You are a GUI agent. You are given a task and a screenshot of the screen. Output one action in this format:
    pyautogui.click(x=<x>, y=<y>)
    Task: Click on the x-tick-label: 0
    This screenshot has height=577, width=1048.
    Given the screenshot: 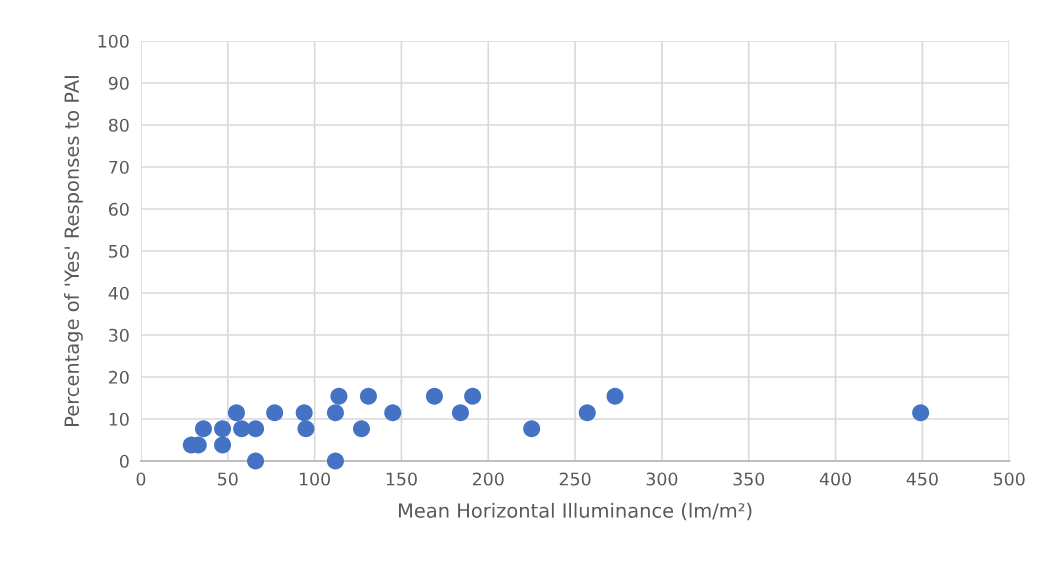 What is the action you would take?
    pyautogui.click(x=141, y=479)
    